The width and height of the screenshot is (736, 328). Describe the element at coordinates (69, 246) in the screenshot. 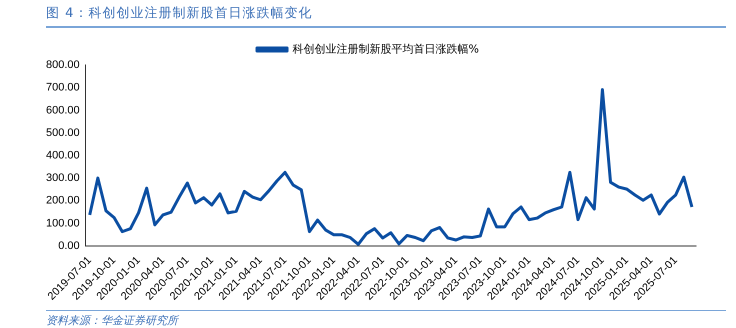

I see `y-tick-label: 0.00` at that location.